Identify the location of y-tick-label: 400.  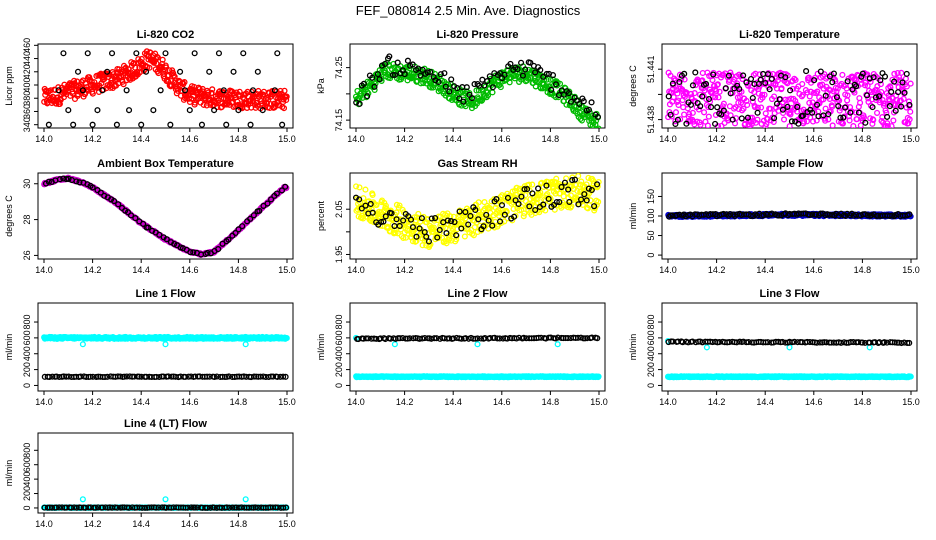
(27, 353).